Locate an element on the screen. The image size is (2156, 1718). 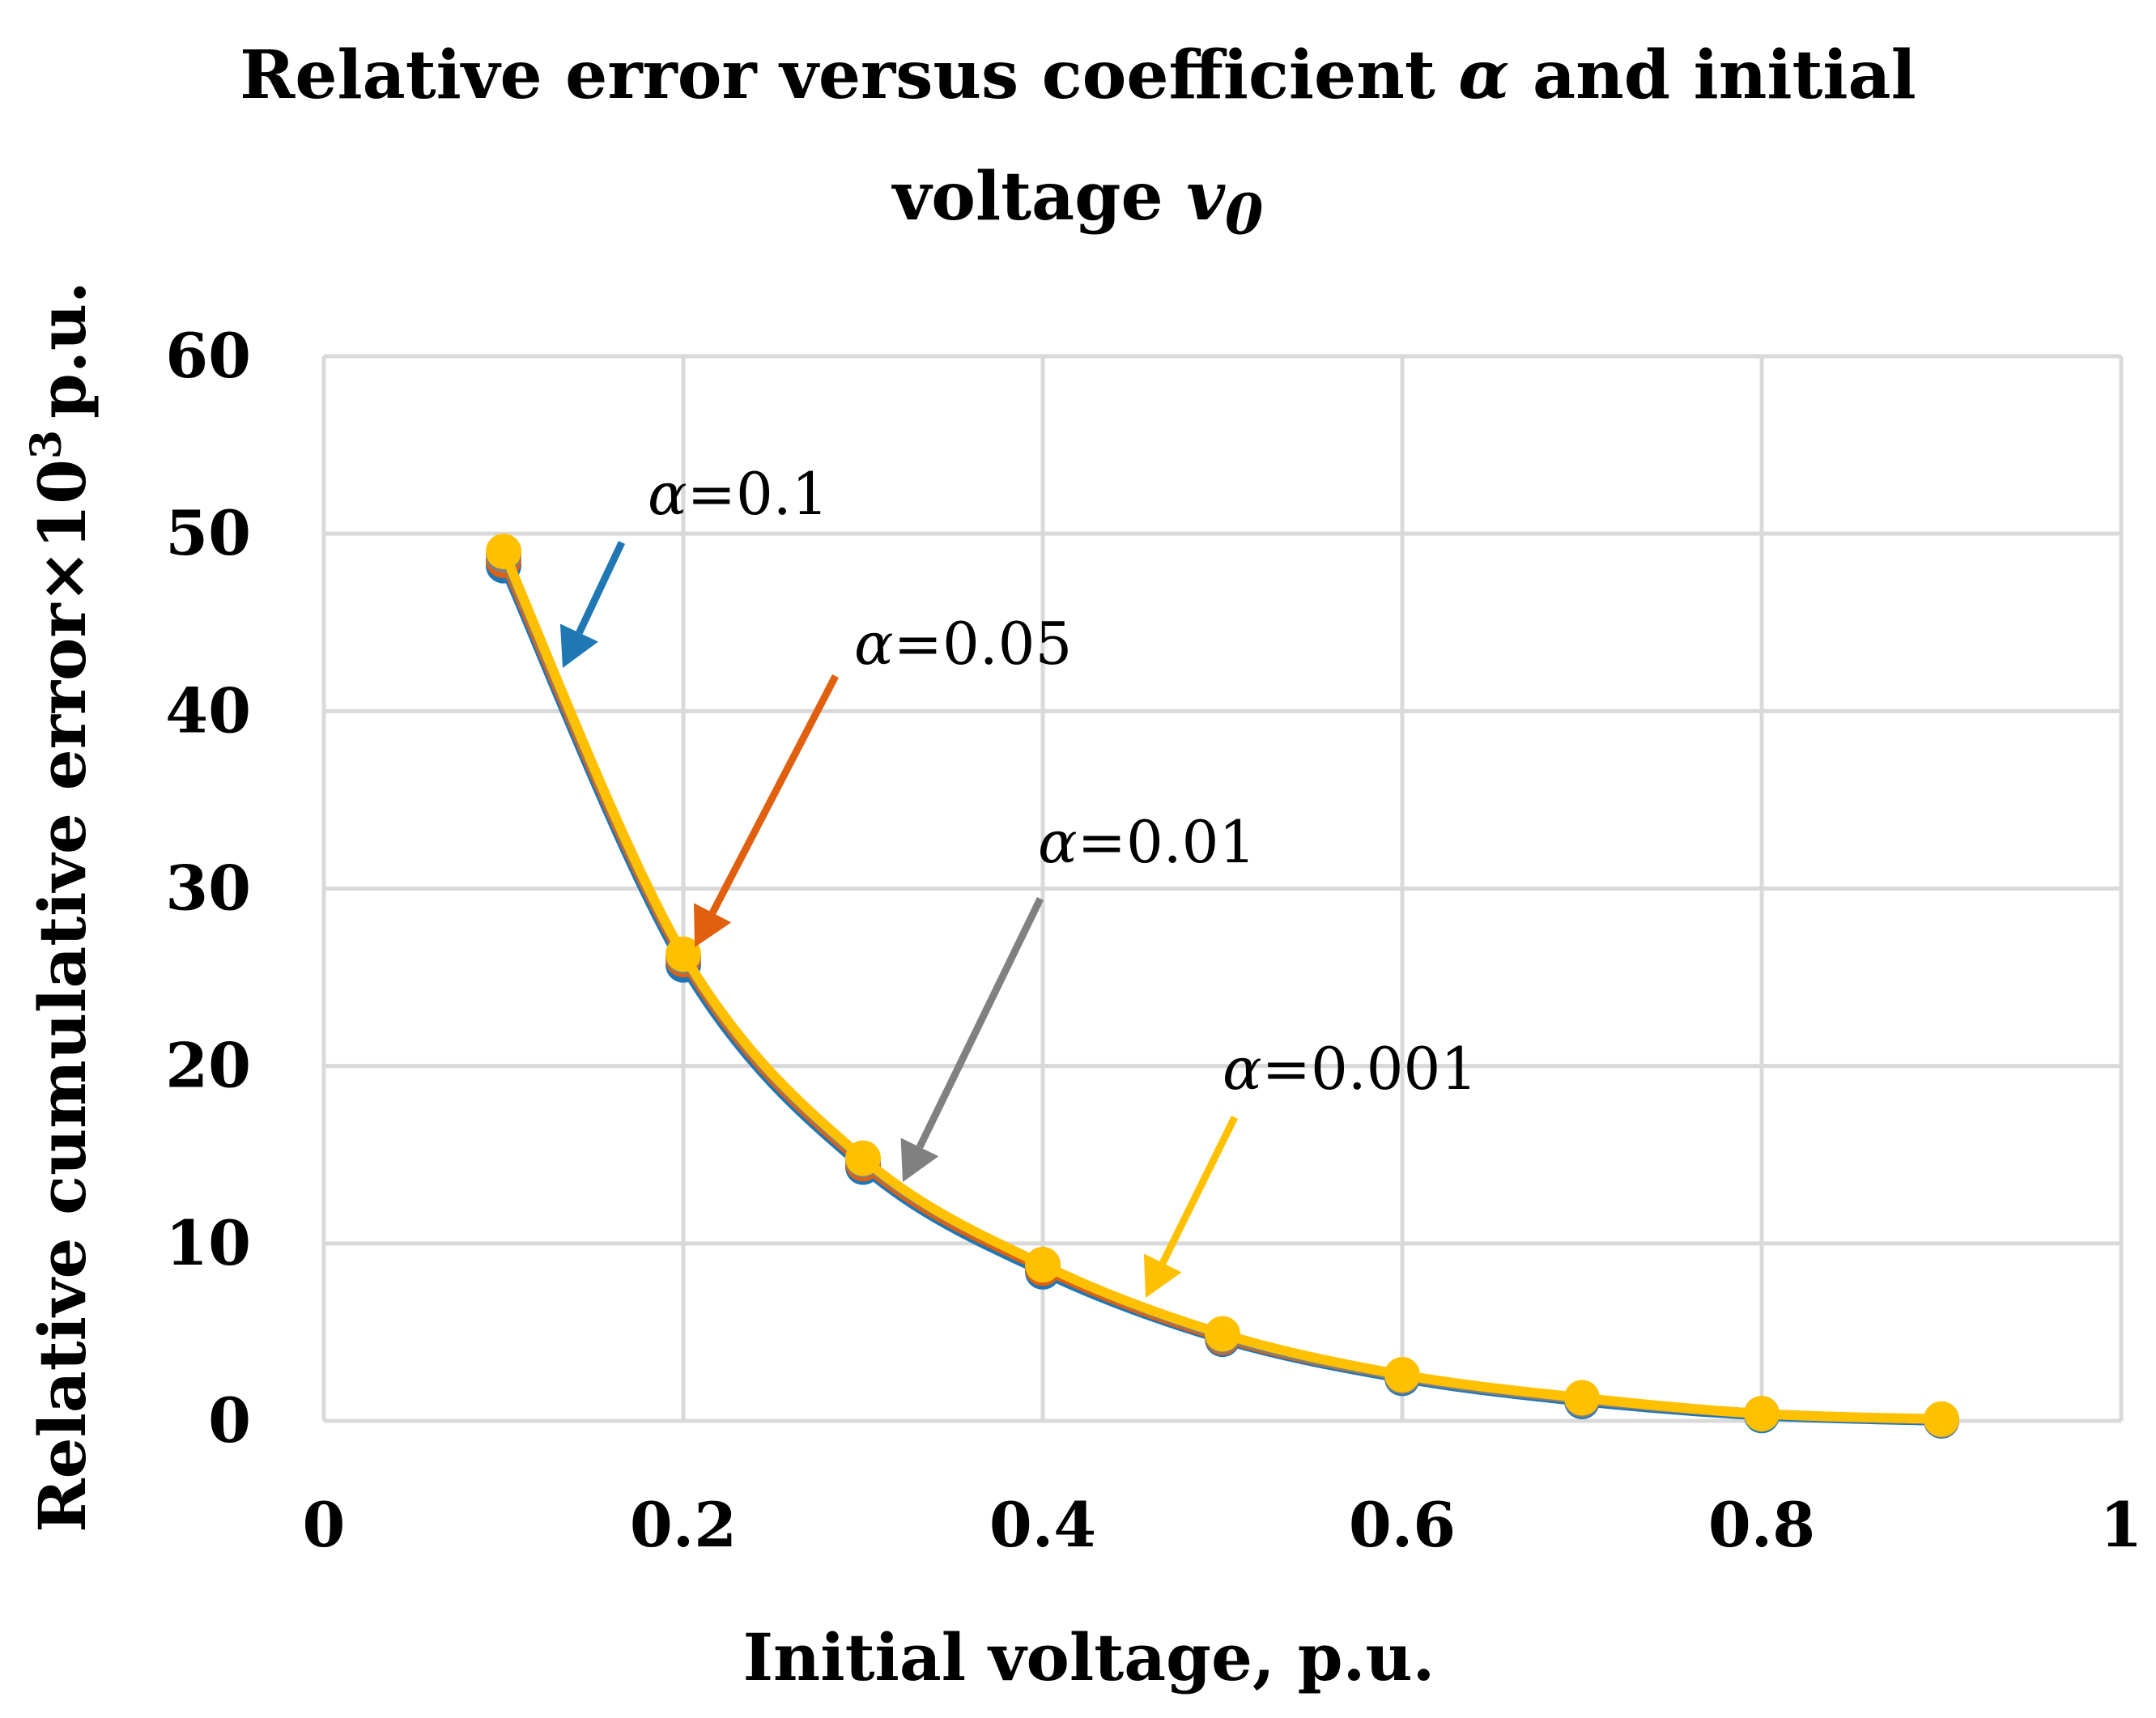
x-axis-label: Initial voltage, p.u. is located at coordinates (1089, 1657).